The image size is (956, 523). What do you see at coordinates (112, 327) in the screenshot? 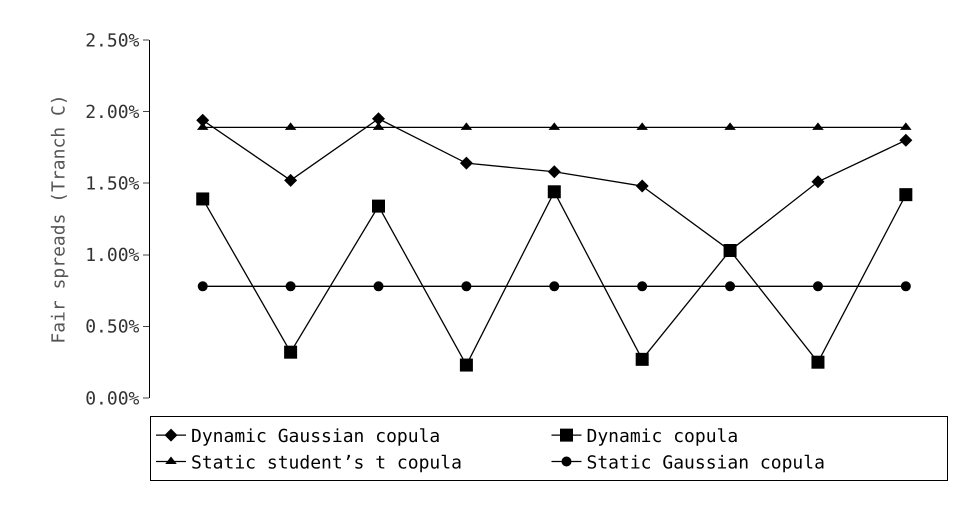
I see `y-tick-label: 0.50%` at bounding box center [112, 327].